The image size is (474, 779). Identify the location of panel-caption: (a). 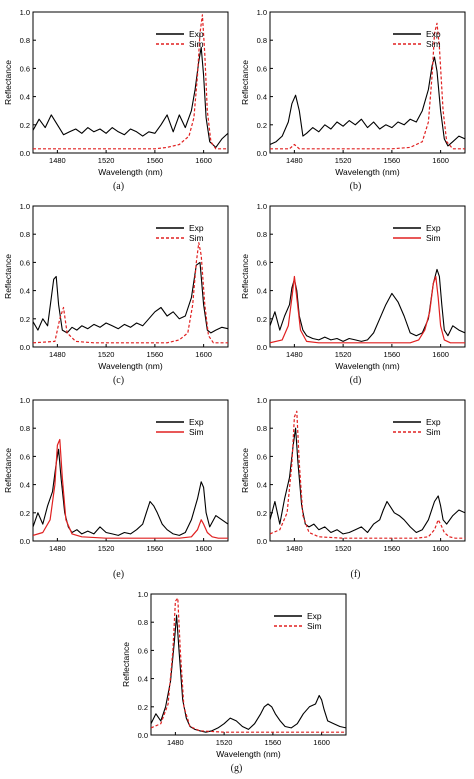
(118, 186).